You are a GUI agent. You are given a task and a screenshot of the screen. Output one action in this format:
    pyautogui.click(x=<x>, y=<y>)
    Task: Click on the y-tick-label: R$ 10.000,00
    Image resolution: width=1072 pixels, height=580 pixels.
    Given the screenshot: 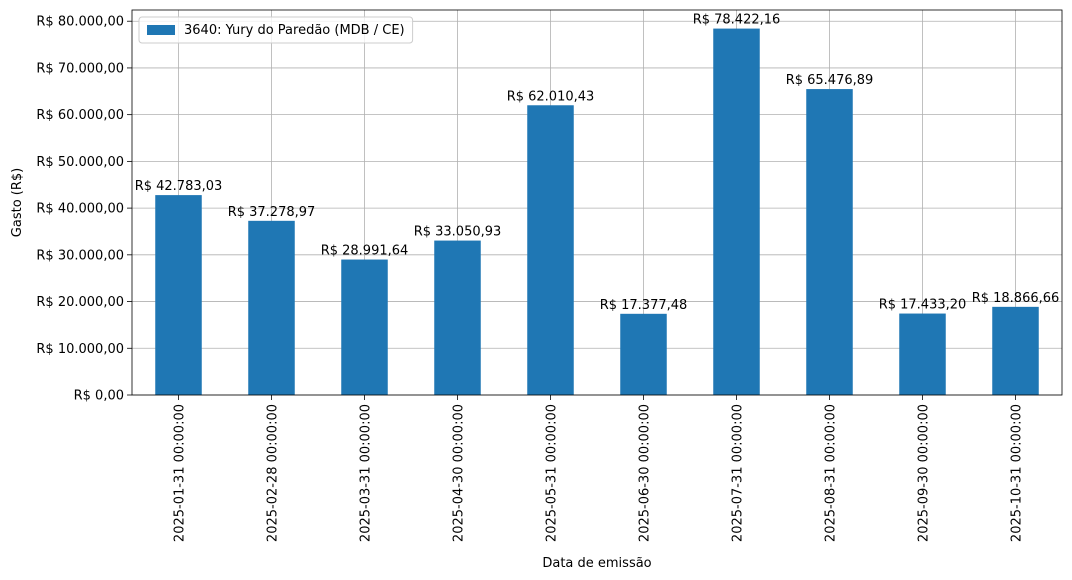 What is the action you would take?
    pyautogui.click(x=80, y=349)
    